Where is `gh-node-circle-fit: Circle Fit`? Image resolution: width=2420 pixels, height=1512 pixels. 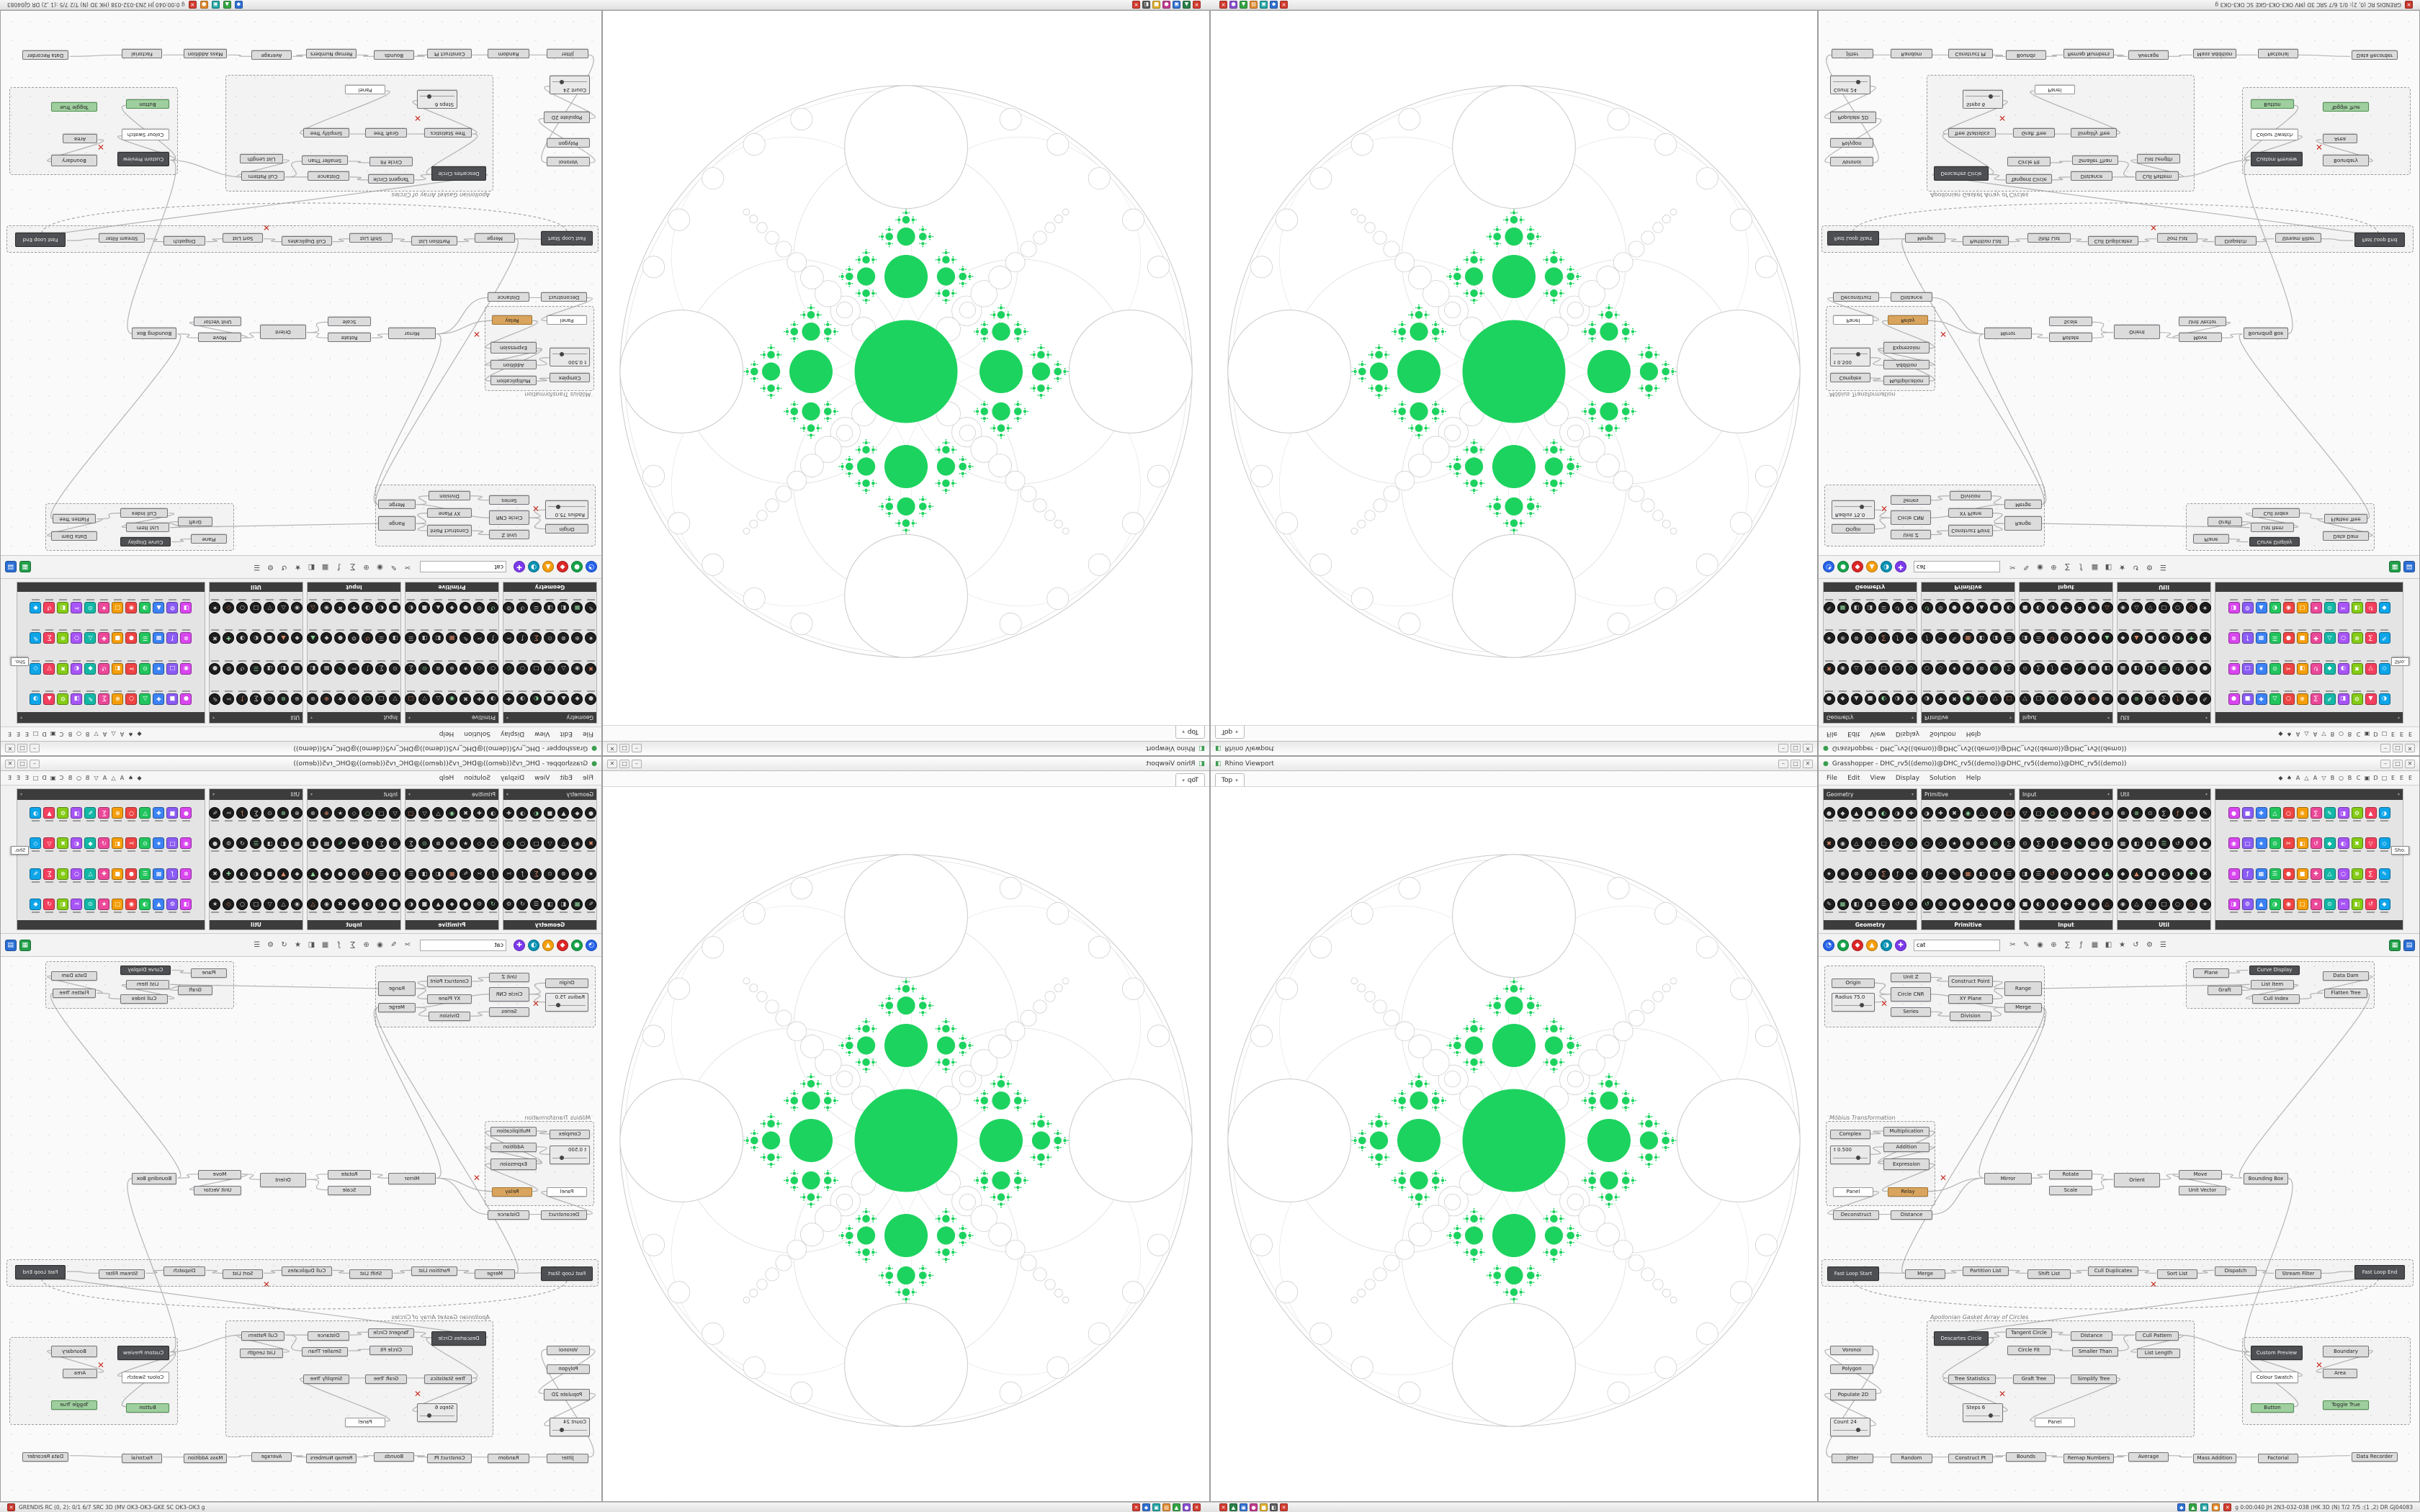 gh-node-circle-fit: Circle Fit is located at coordinates (2029, 161).